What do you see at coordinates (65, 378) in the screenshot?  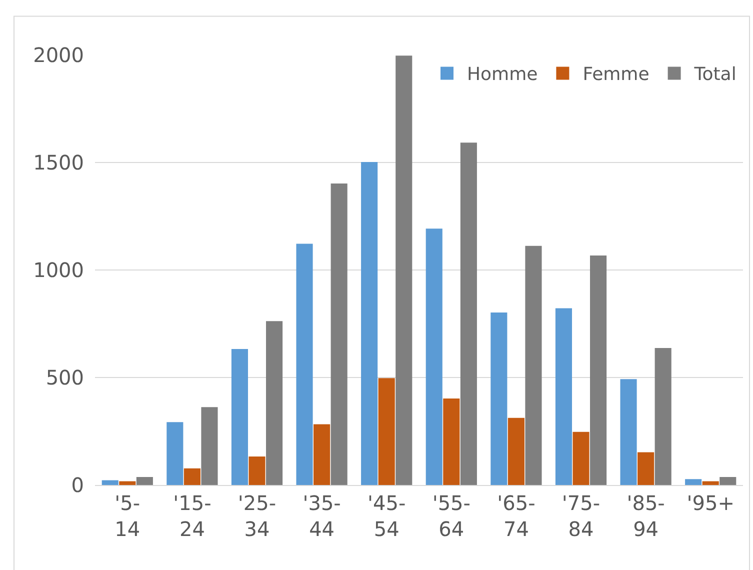 I see `y-tick-label: 500` at bounding box center [65, 378].